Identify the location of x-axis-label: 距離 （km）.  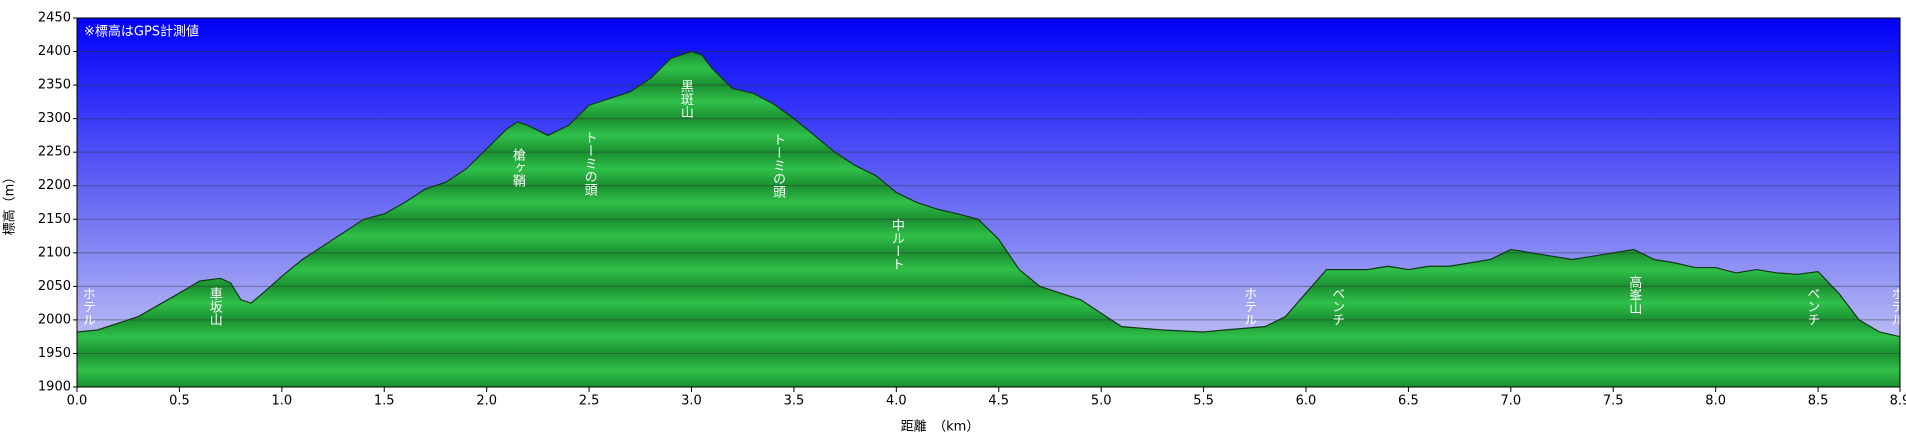
(940, 427).